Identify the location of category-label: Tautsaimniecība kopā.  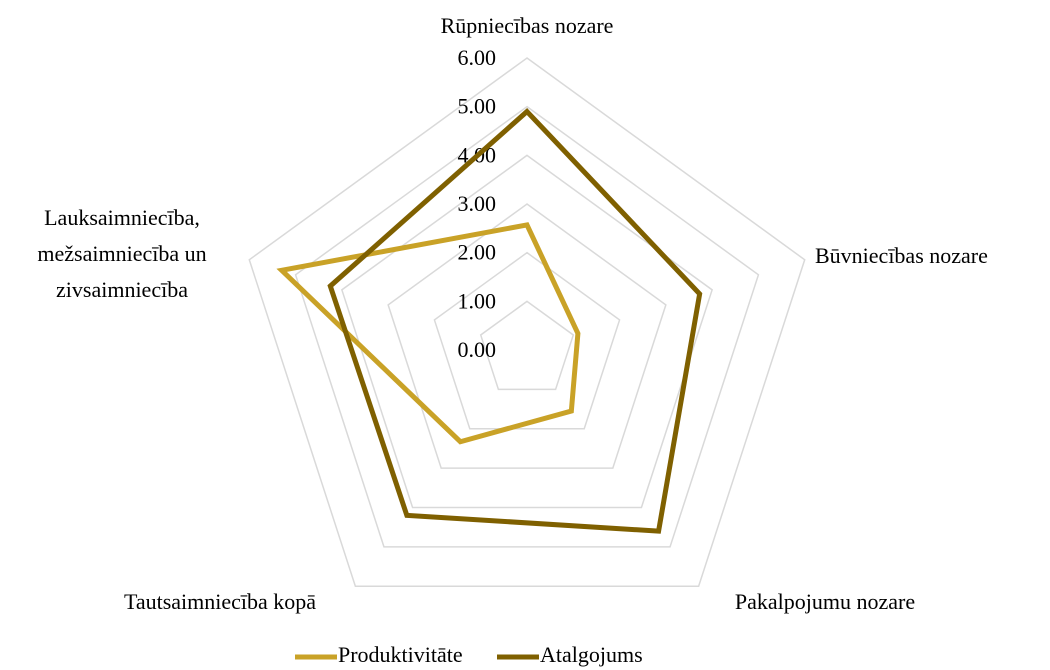
(220, 601).